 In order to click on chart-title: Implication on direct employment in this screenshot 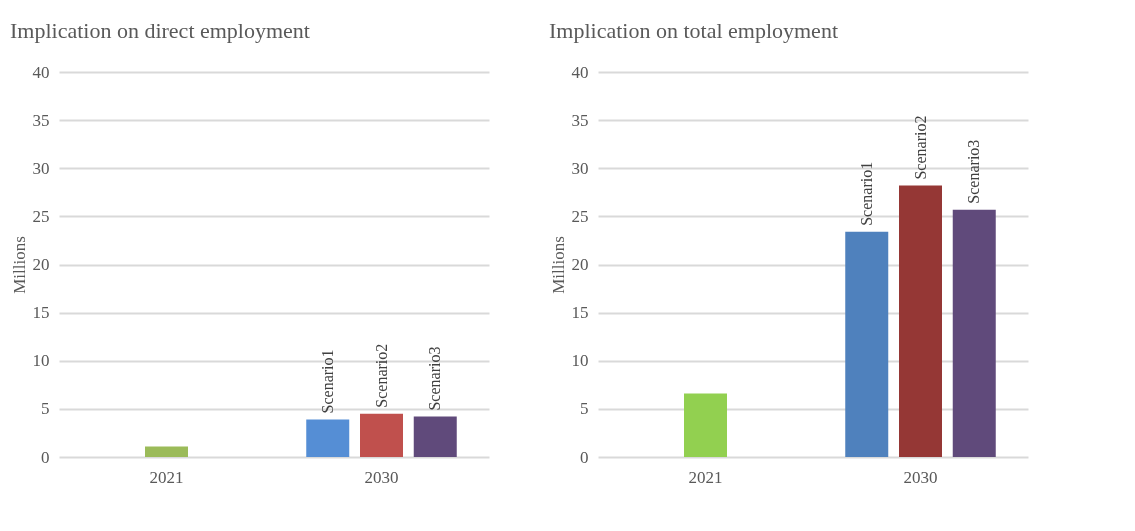, I will do `click(160, 30)`.